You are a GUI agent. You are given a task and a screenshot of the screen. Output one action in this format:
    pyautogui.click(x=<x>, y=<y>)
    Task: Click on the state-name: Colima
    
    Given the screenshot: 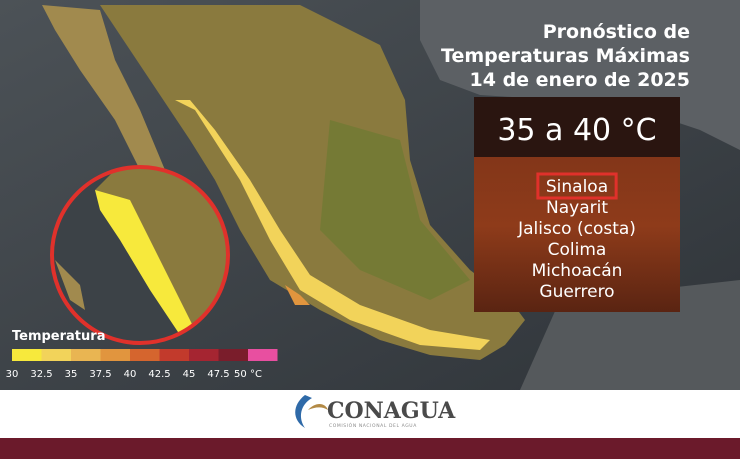 What is the action you would take?
    pyautogui.click(x=577, y=250)
    